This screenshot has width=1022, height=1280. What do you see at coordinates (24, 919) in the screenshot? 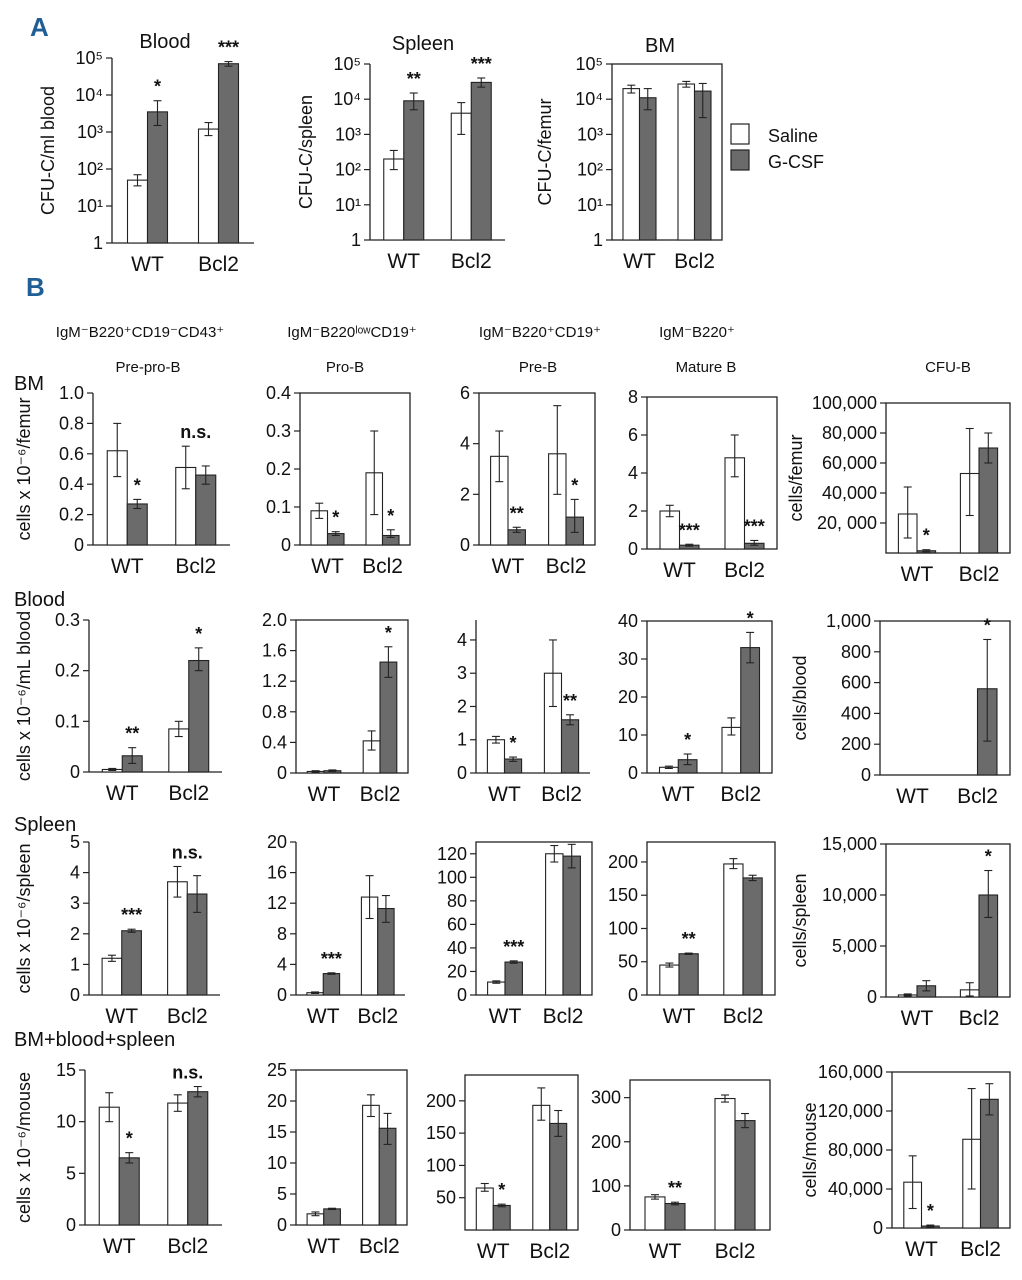
I see `y-axis-label: cells x 10⁻⁶/spleen` at bounding box center [24, 919].